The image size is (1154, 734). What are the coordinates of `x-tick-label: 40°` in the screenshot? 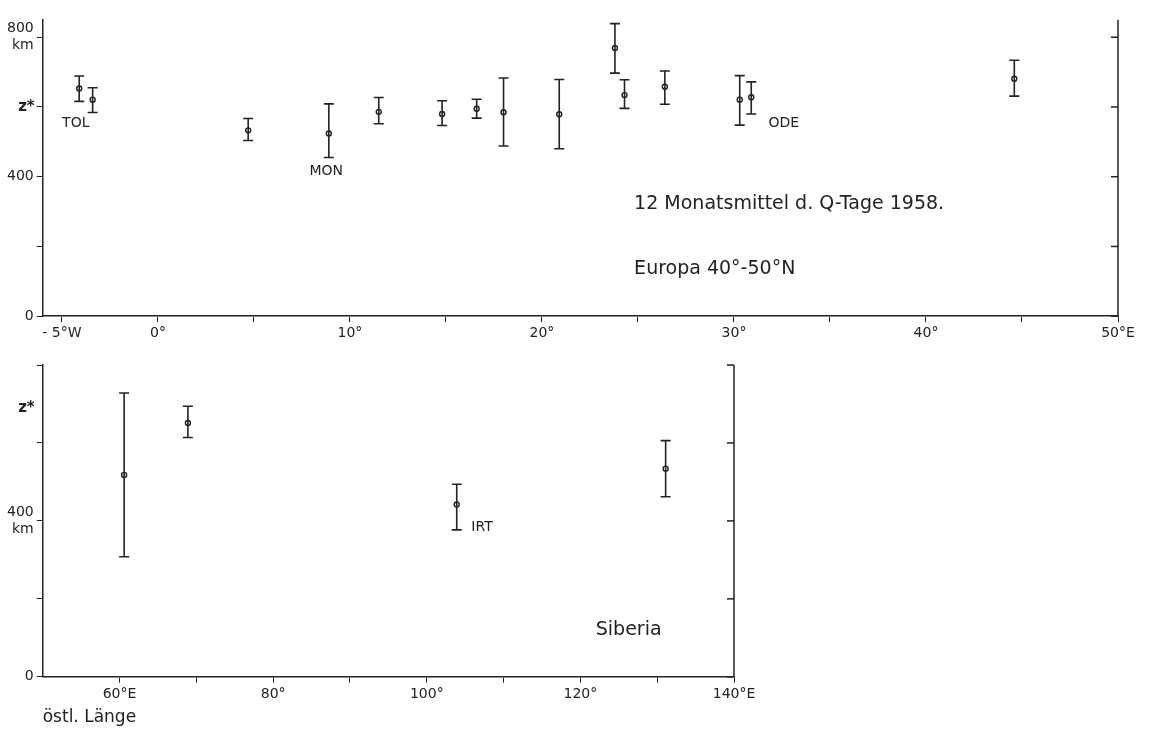 It's located at (926, 332).